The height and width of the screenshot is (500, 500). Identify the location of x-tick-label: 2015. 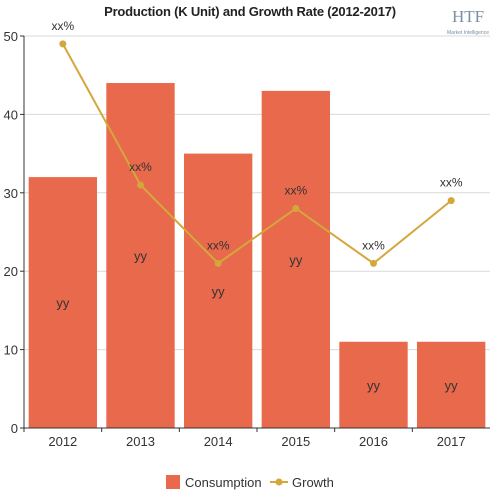
(295, 441).